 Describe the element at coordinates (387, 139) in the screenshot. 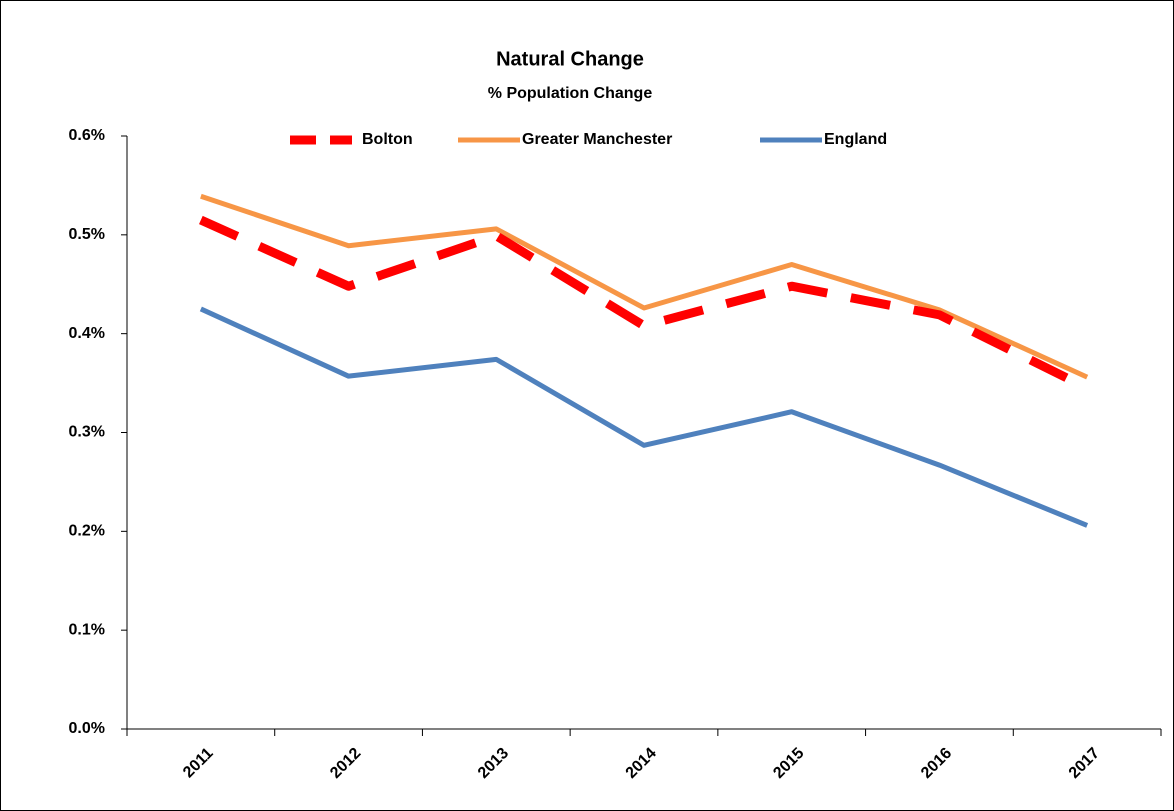

I see `legend-label: Bolton` at that location.